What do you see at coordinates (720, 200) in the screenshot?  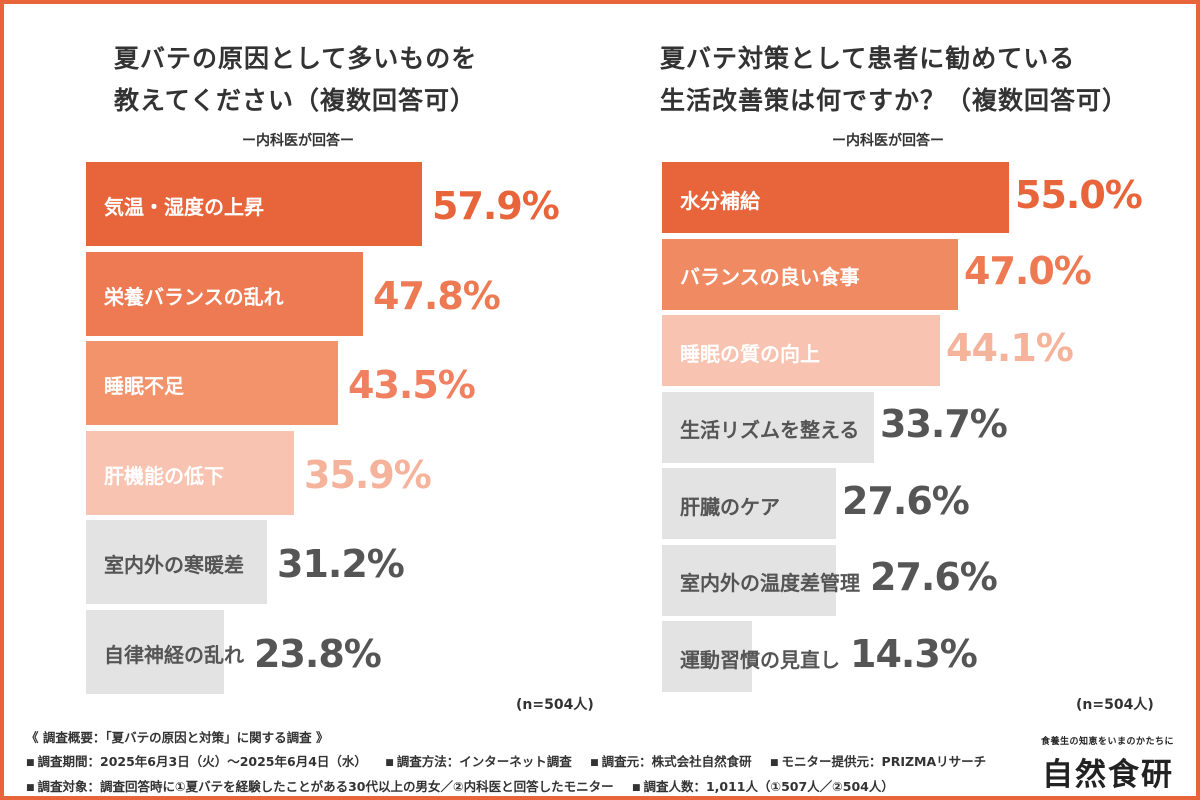 I see `bar-category-label: 水分補給` at bounding box center [720, 200].